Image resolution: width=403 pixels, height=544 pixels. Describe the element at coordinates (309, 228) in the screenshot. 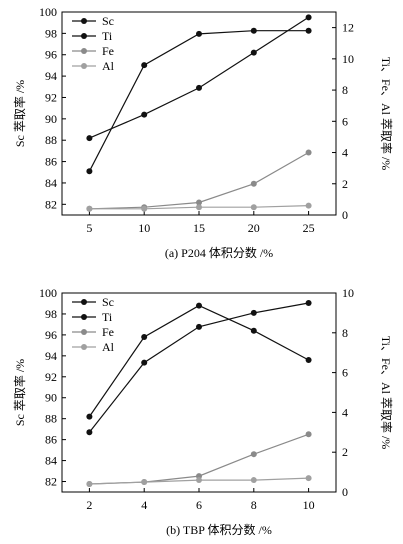

I see `x-tick-label: 25` at that location.